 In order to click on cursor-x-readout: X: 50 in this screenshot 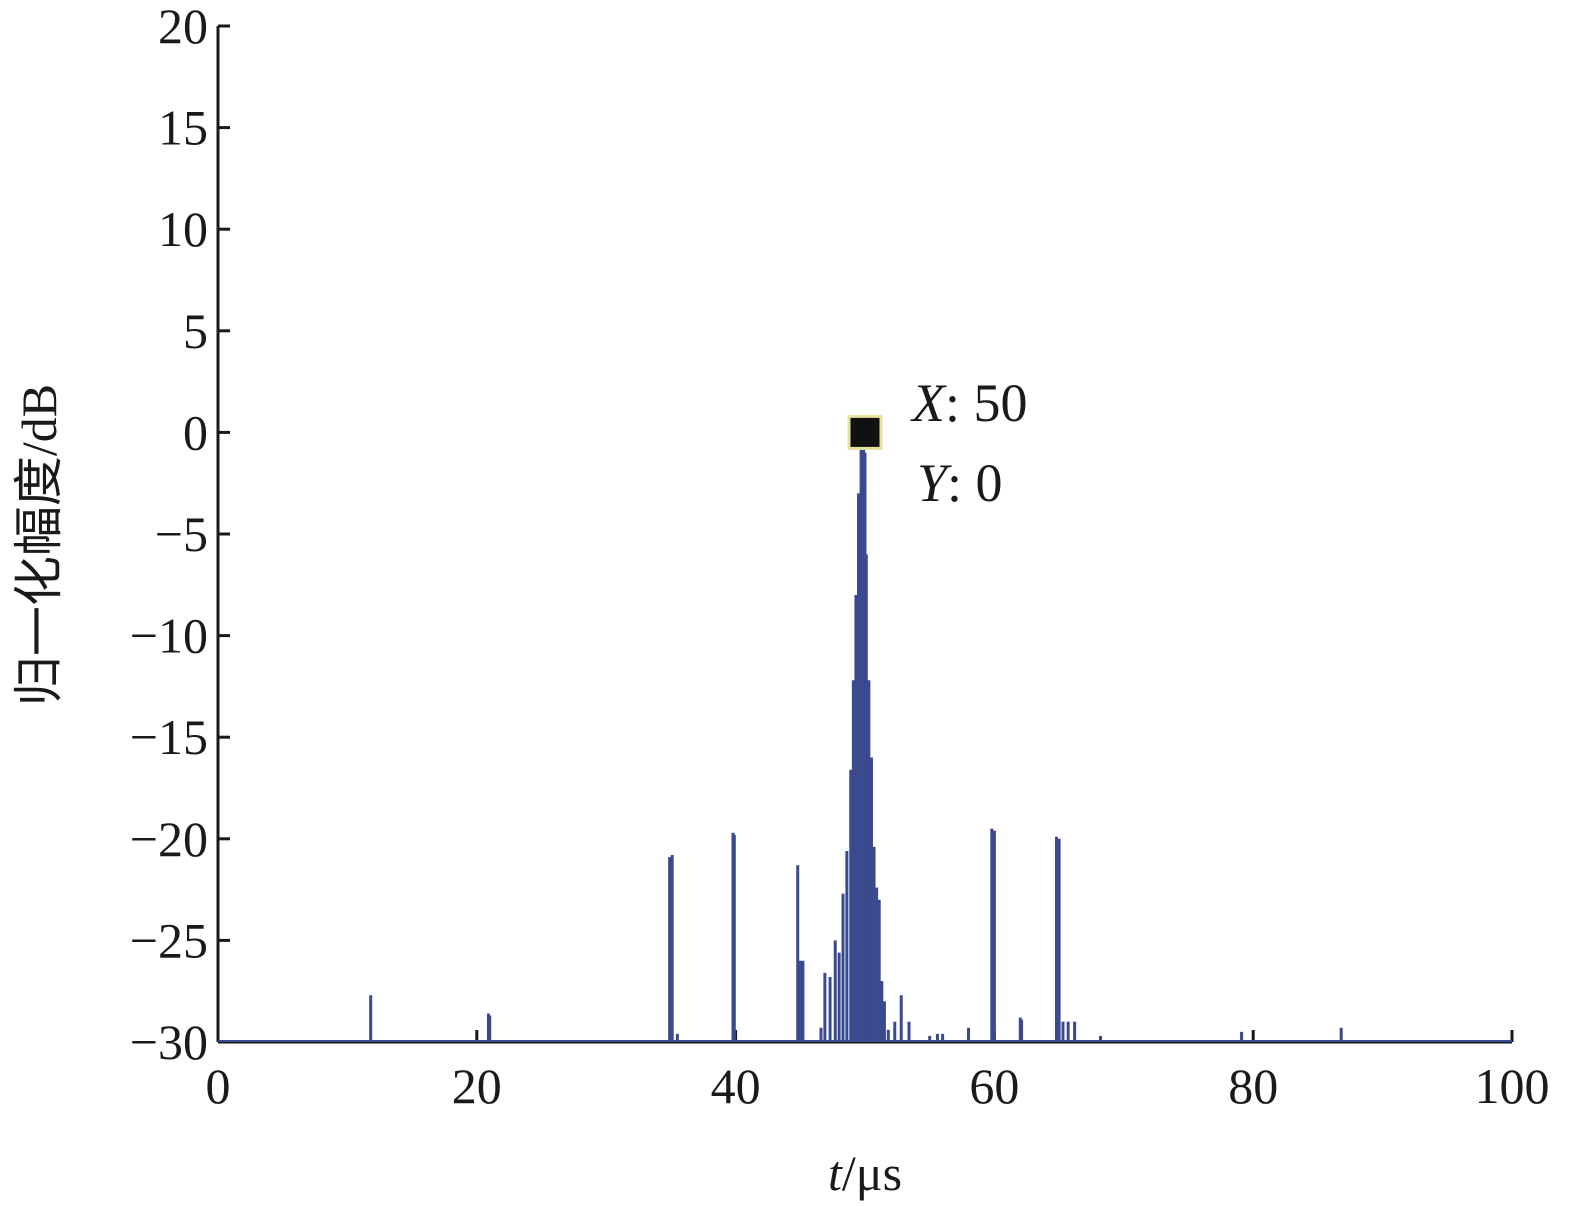, I will do `click(969, 403)`.